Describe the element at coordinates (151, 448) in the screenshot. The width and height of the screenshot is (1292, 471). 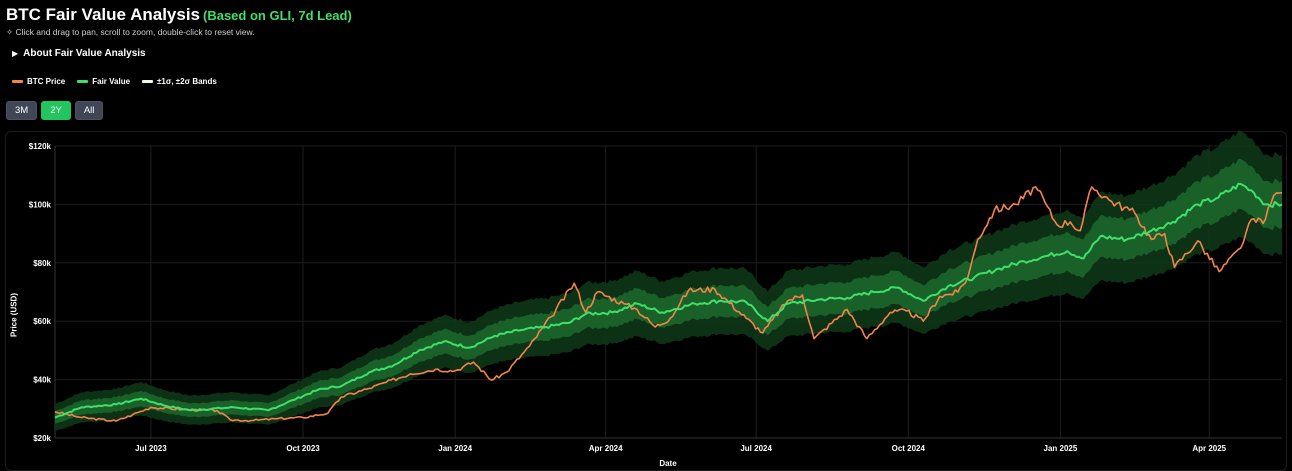
I see `x-tick-label: Jul 2023` at that location.